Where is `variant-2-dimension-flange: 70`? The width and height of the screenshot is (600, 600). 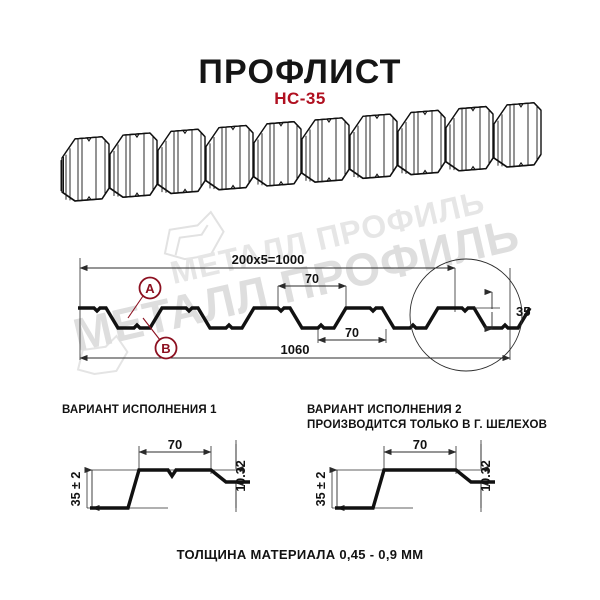
variant-2-dimension-flange: 70 is located at coordinates (420, 446).